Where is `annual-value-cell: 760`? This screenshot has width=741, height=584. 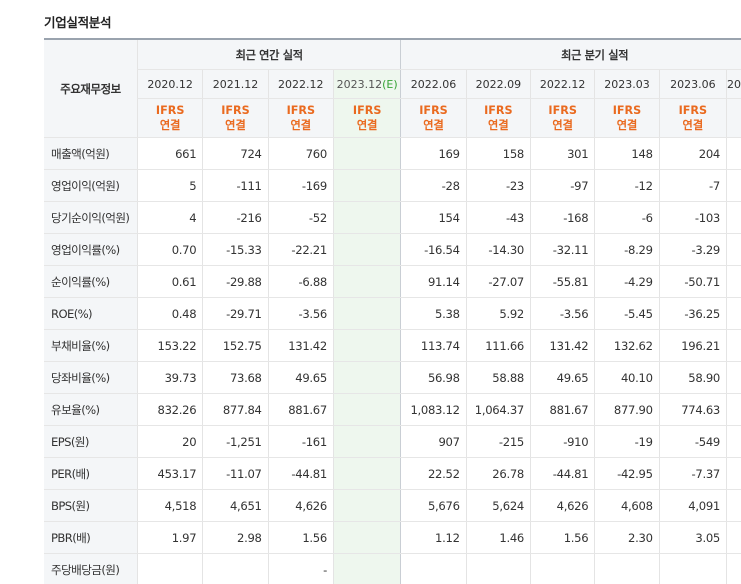
annual-value-cell: 760 is located at coordinates (300, 153).